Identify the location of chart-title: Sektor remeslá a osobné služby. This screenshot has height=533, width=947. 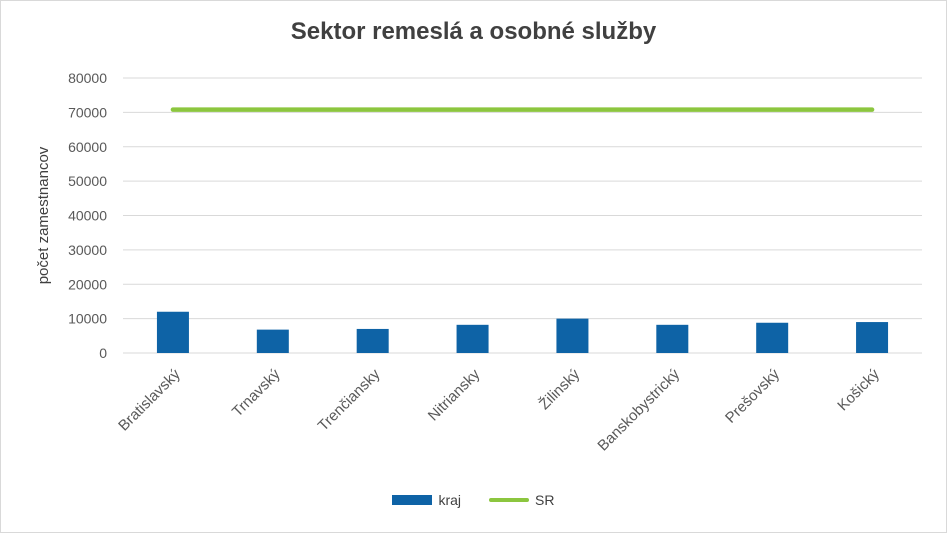
(473, 31).